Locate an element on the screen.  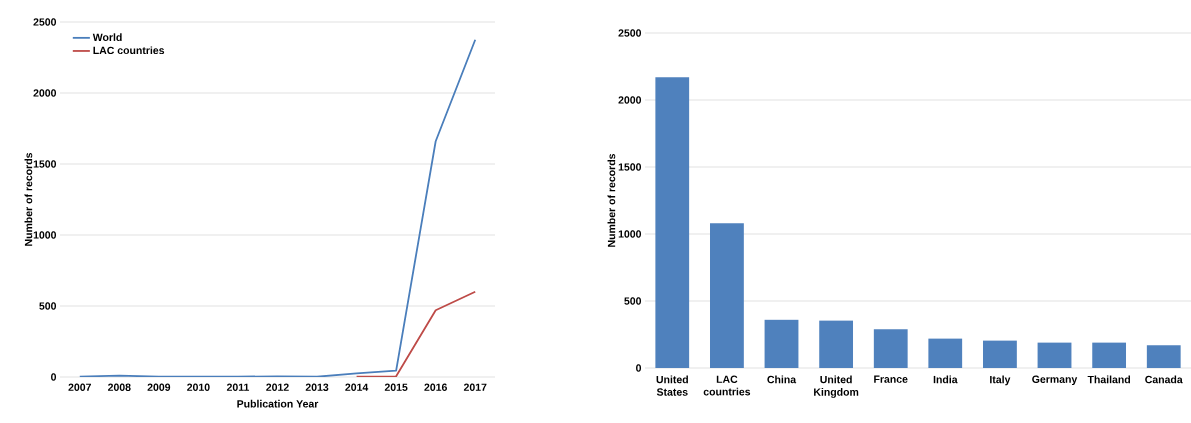
x-tick-label: 2015 is located at coordinates (396, 387).